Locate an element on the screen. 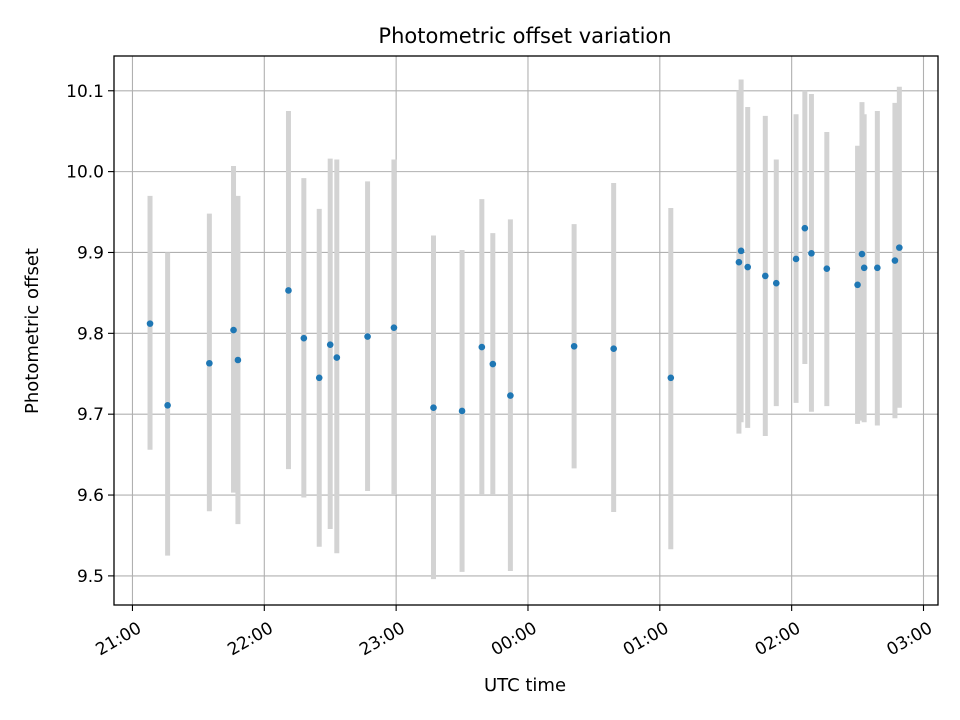 The image size is (960, 720). chart-title: Photometric offset variation is located at coordinates (524, 36).